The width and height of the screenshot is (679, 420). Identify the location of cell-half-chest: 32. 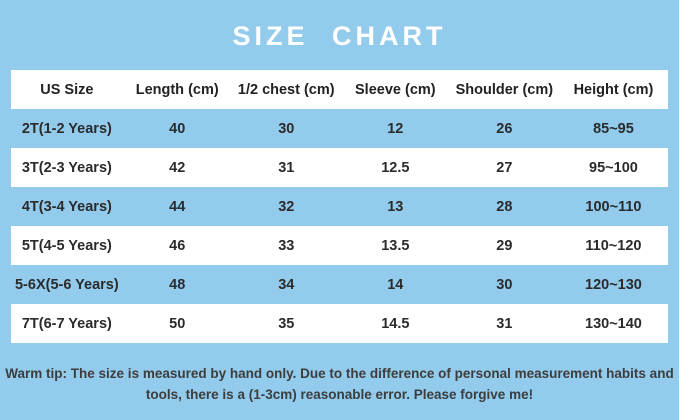
(286, 206).